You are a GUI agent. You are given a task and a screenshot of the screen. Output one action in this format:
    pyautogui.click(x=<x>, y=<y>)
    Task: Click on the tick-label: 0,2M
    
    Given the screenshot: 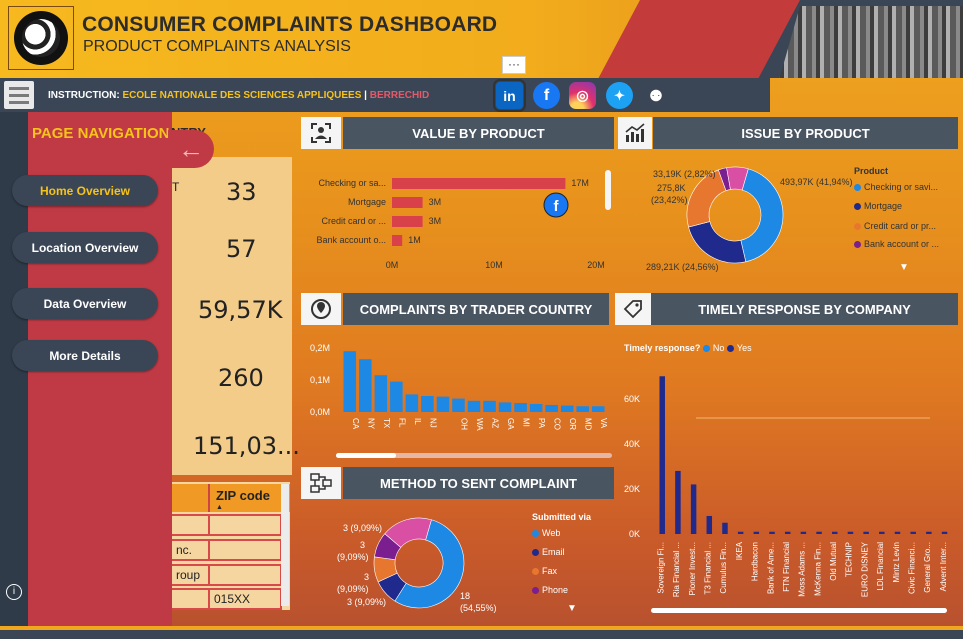 What is the action you would take?
    pyautogui.click(x=320, y=348)
    